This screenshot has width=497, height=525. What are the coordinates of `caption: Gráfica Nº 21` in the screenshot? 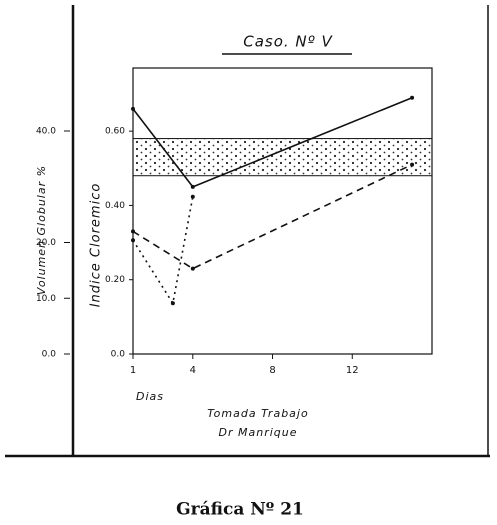 It's located at (240, 510).